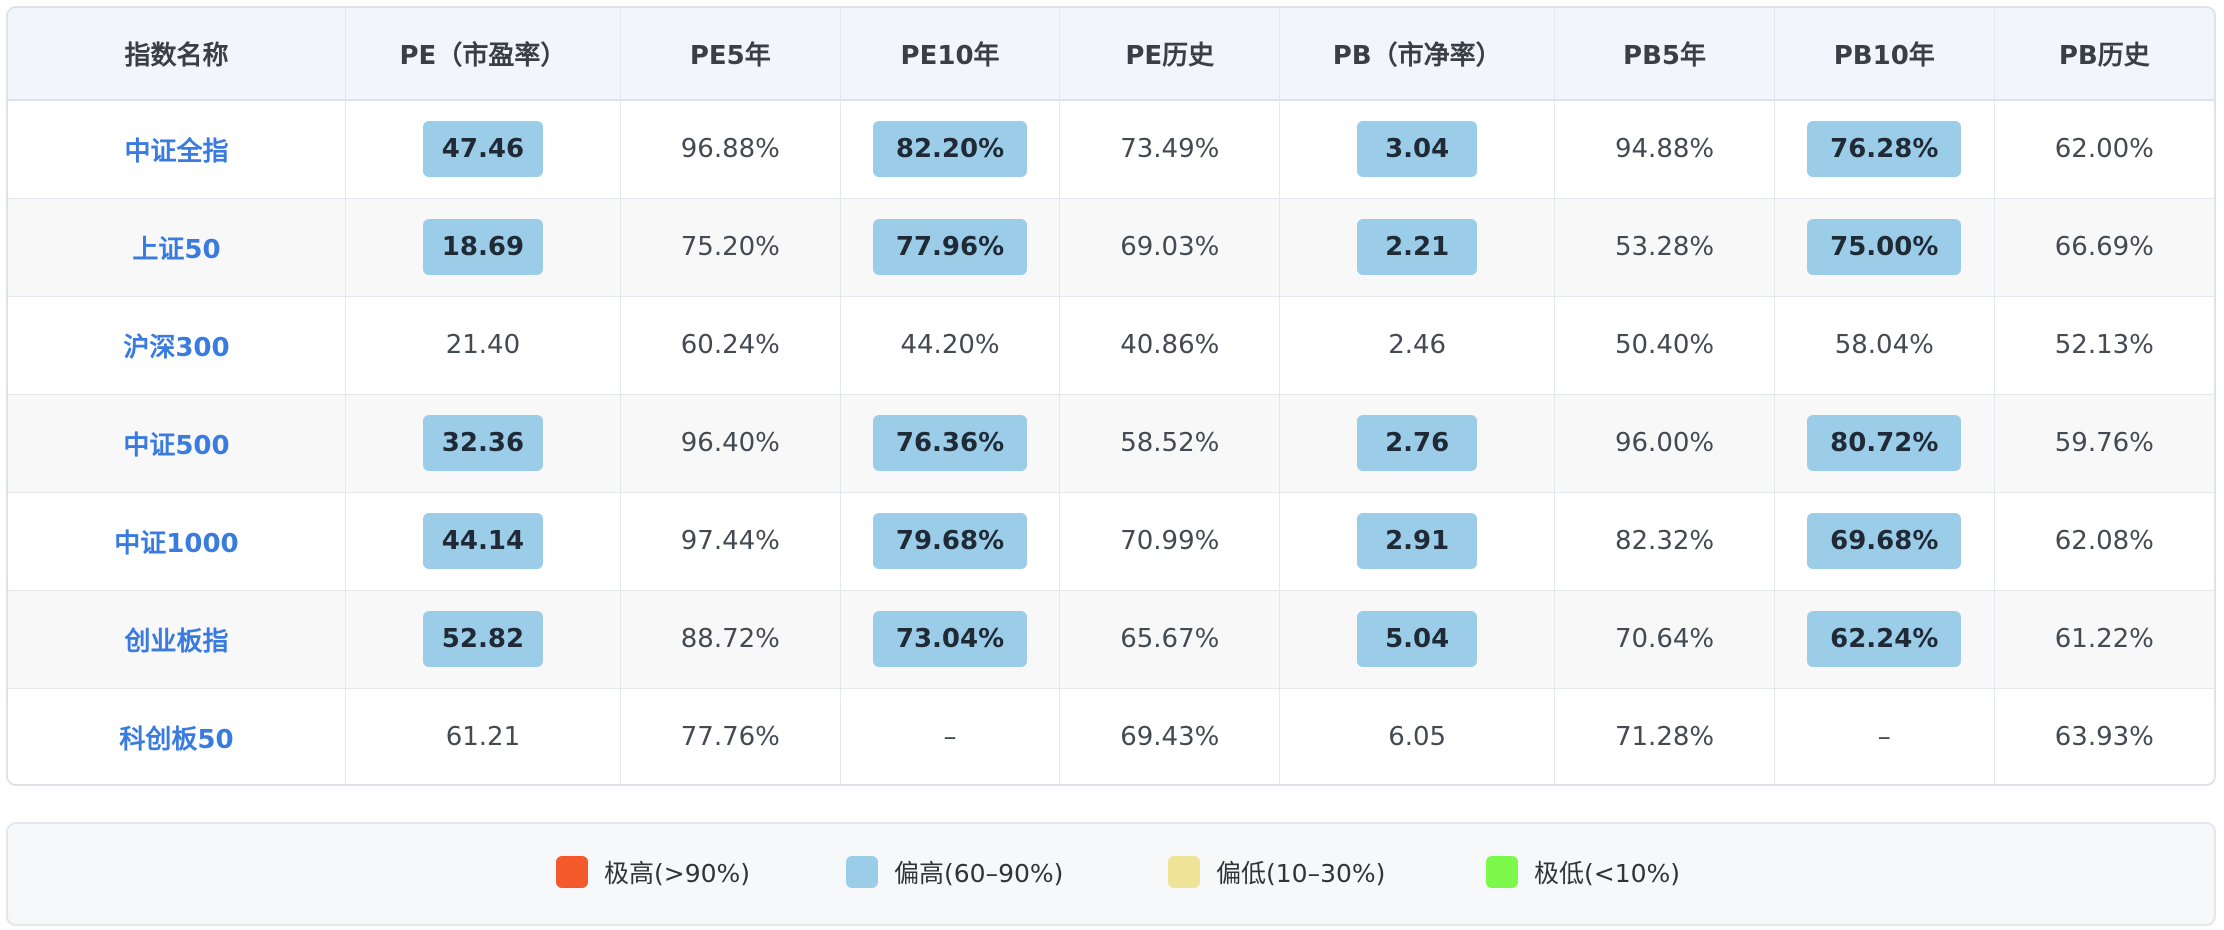 The width and height of the screenshot is (2224, 930). I want to click on cell-pb-10y: 62.24%, so click(1884, 639).